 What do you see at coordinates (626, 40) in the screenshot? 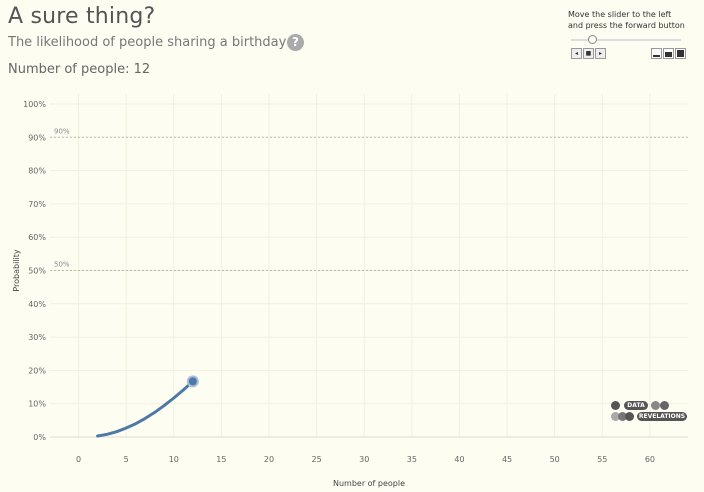
I see `people-slider-track` at bounding box center [626, 40].